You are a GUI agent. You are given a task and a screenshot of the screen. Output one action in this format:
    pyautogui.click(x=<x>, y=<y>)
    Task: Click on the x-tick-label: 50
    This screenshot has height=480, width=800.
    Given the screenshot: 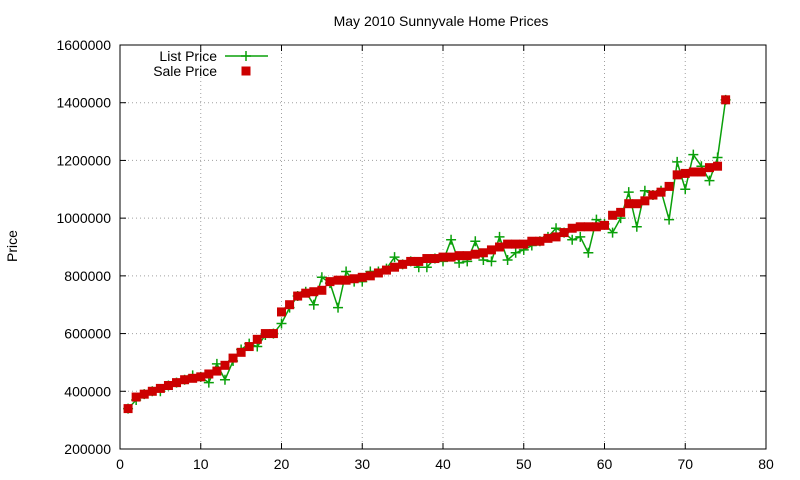 What is the action you would take?
    pyautogui.click(x=524, y=464)
    